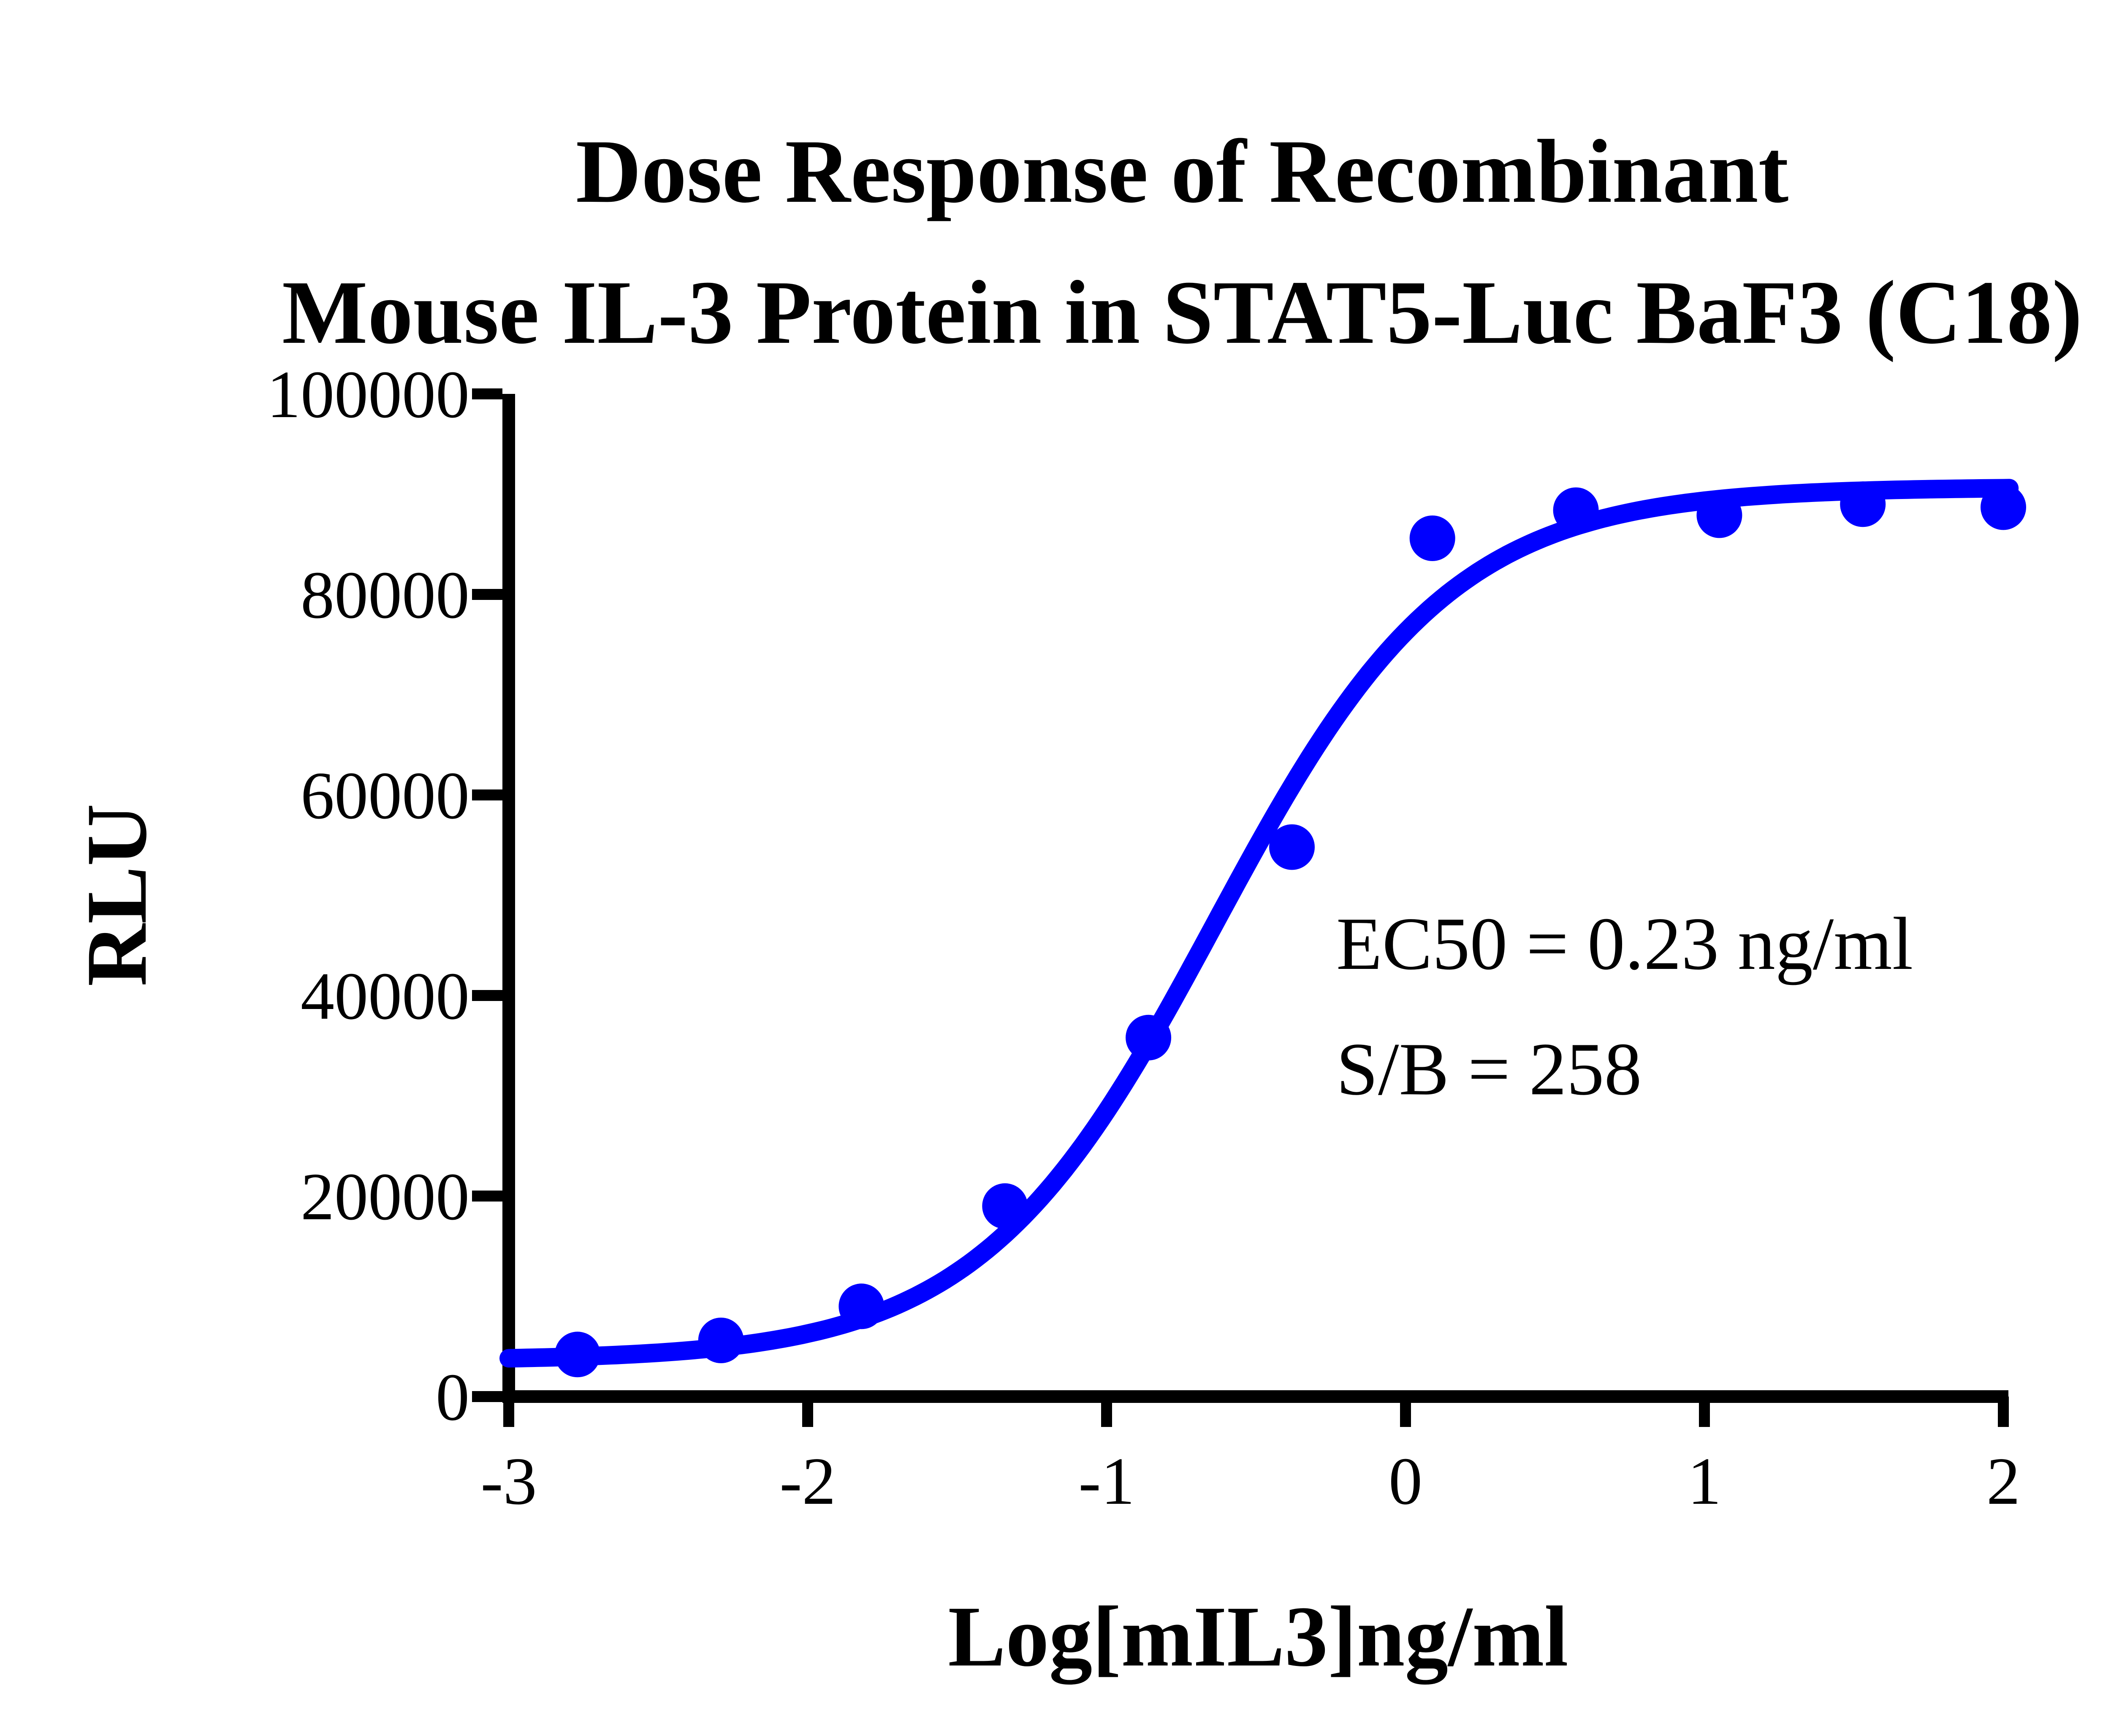 This screenshot has height=1736, width=2111. Describe the element at coordinates (1106, 1481) in the screenshot. I see `x-tick-label: -1` at that location.